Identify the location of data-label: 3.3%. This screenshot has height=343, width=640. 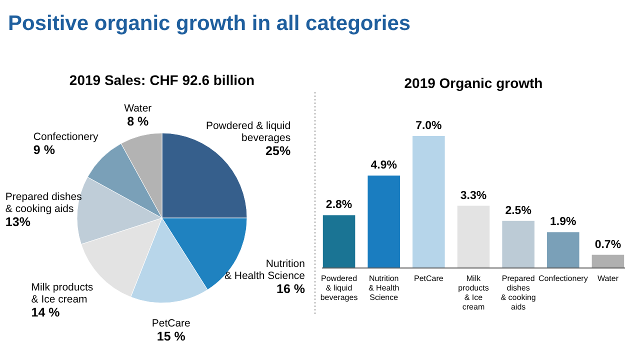
(473, 196).